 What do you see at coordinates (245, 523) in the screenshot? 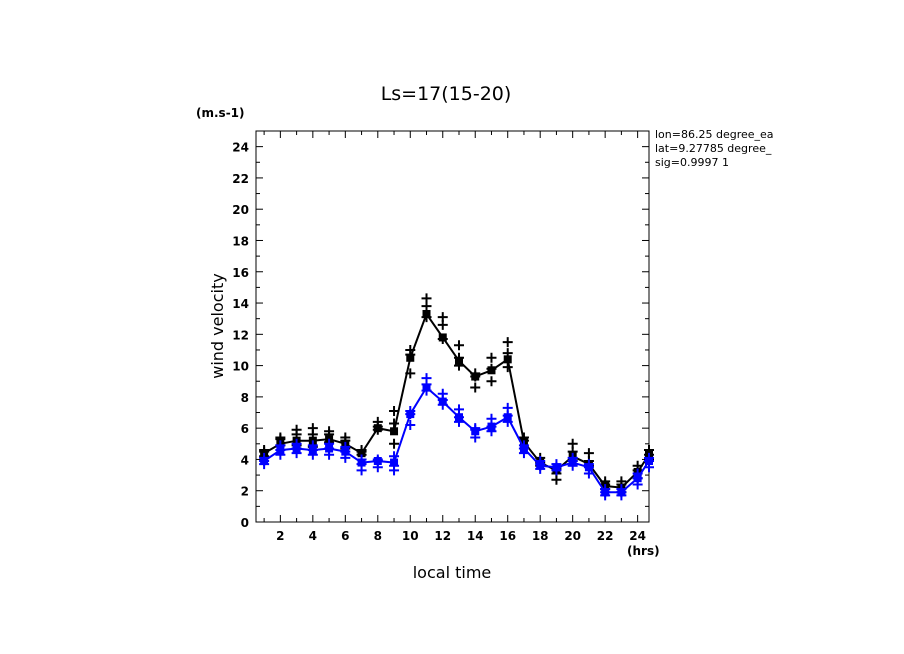
I see `y-tick-label: 0` at bounding box center [245, 523].